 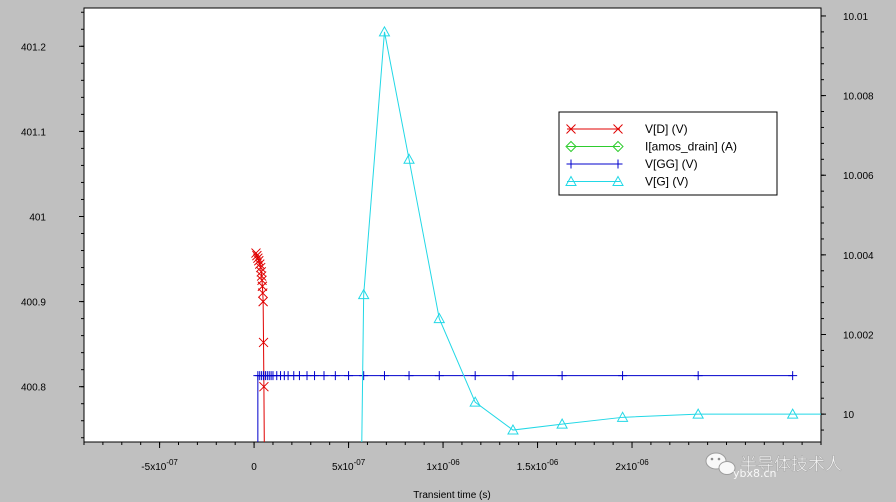 What do you see at coordinates (532, 467) in the screenshot?
I see `x-tick-mantissa: 1.5x10` at bounding box center [532, 467].